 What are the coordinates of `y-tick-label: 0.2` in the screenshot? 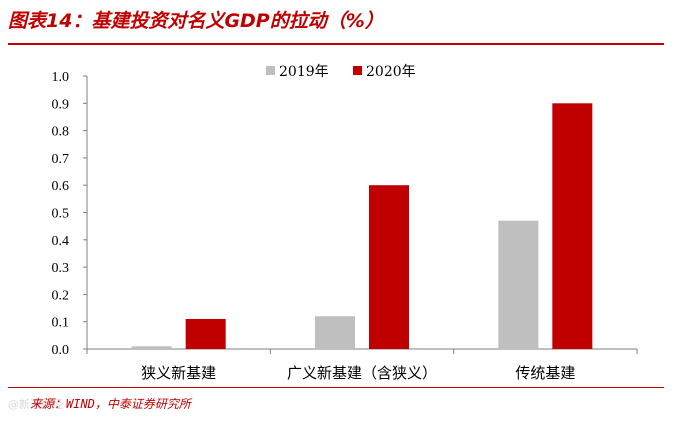 It's located at (61, 295).